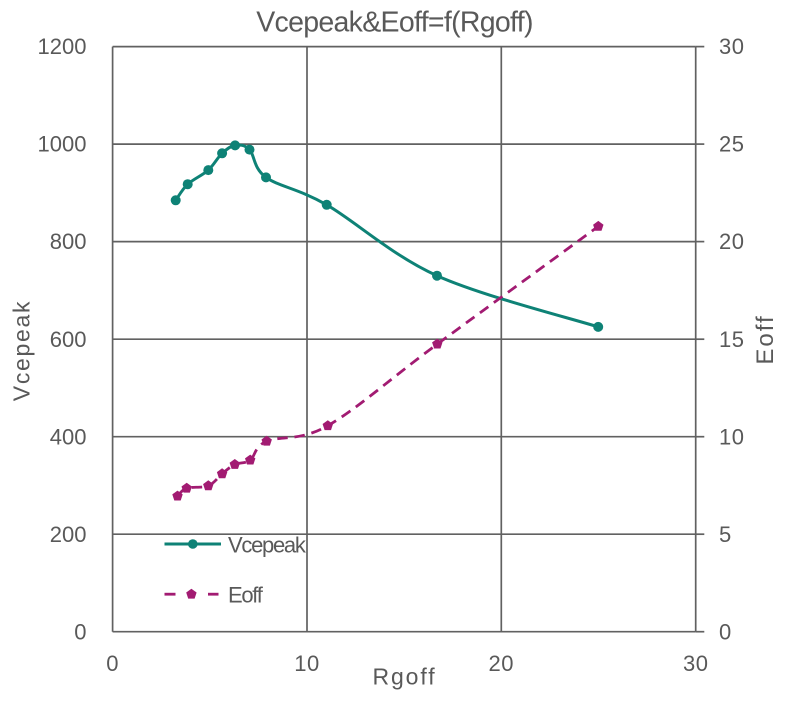 This screenshot has width=787, height=708. Describe the element at coordinates (731, 144) in the screenshot. I see `svg-text: 25` at that location.